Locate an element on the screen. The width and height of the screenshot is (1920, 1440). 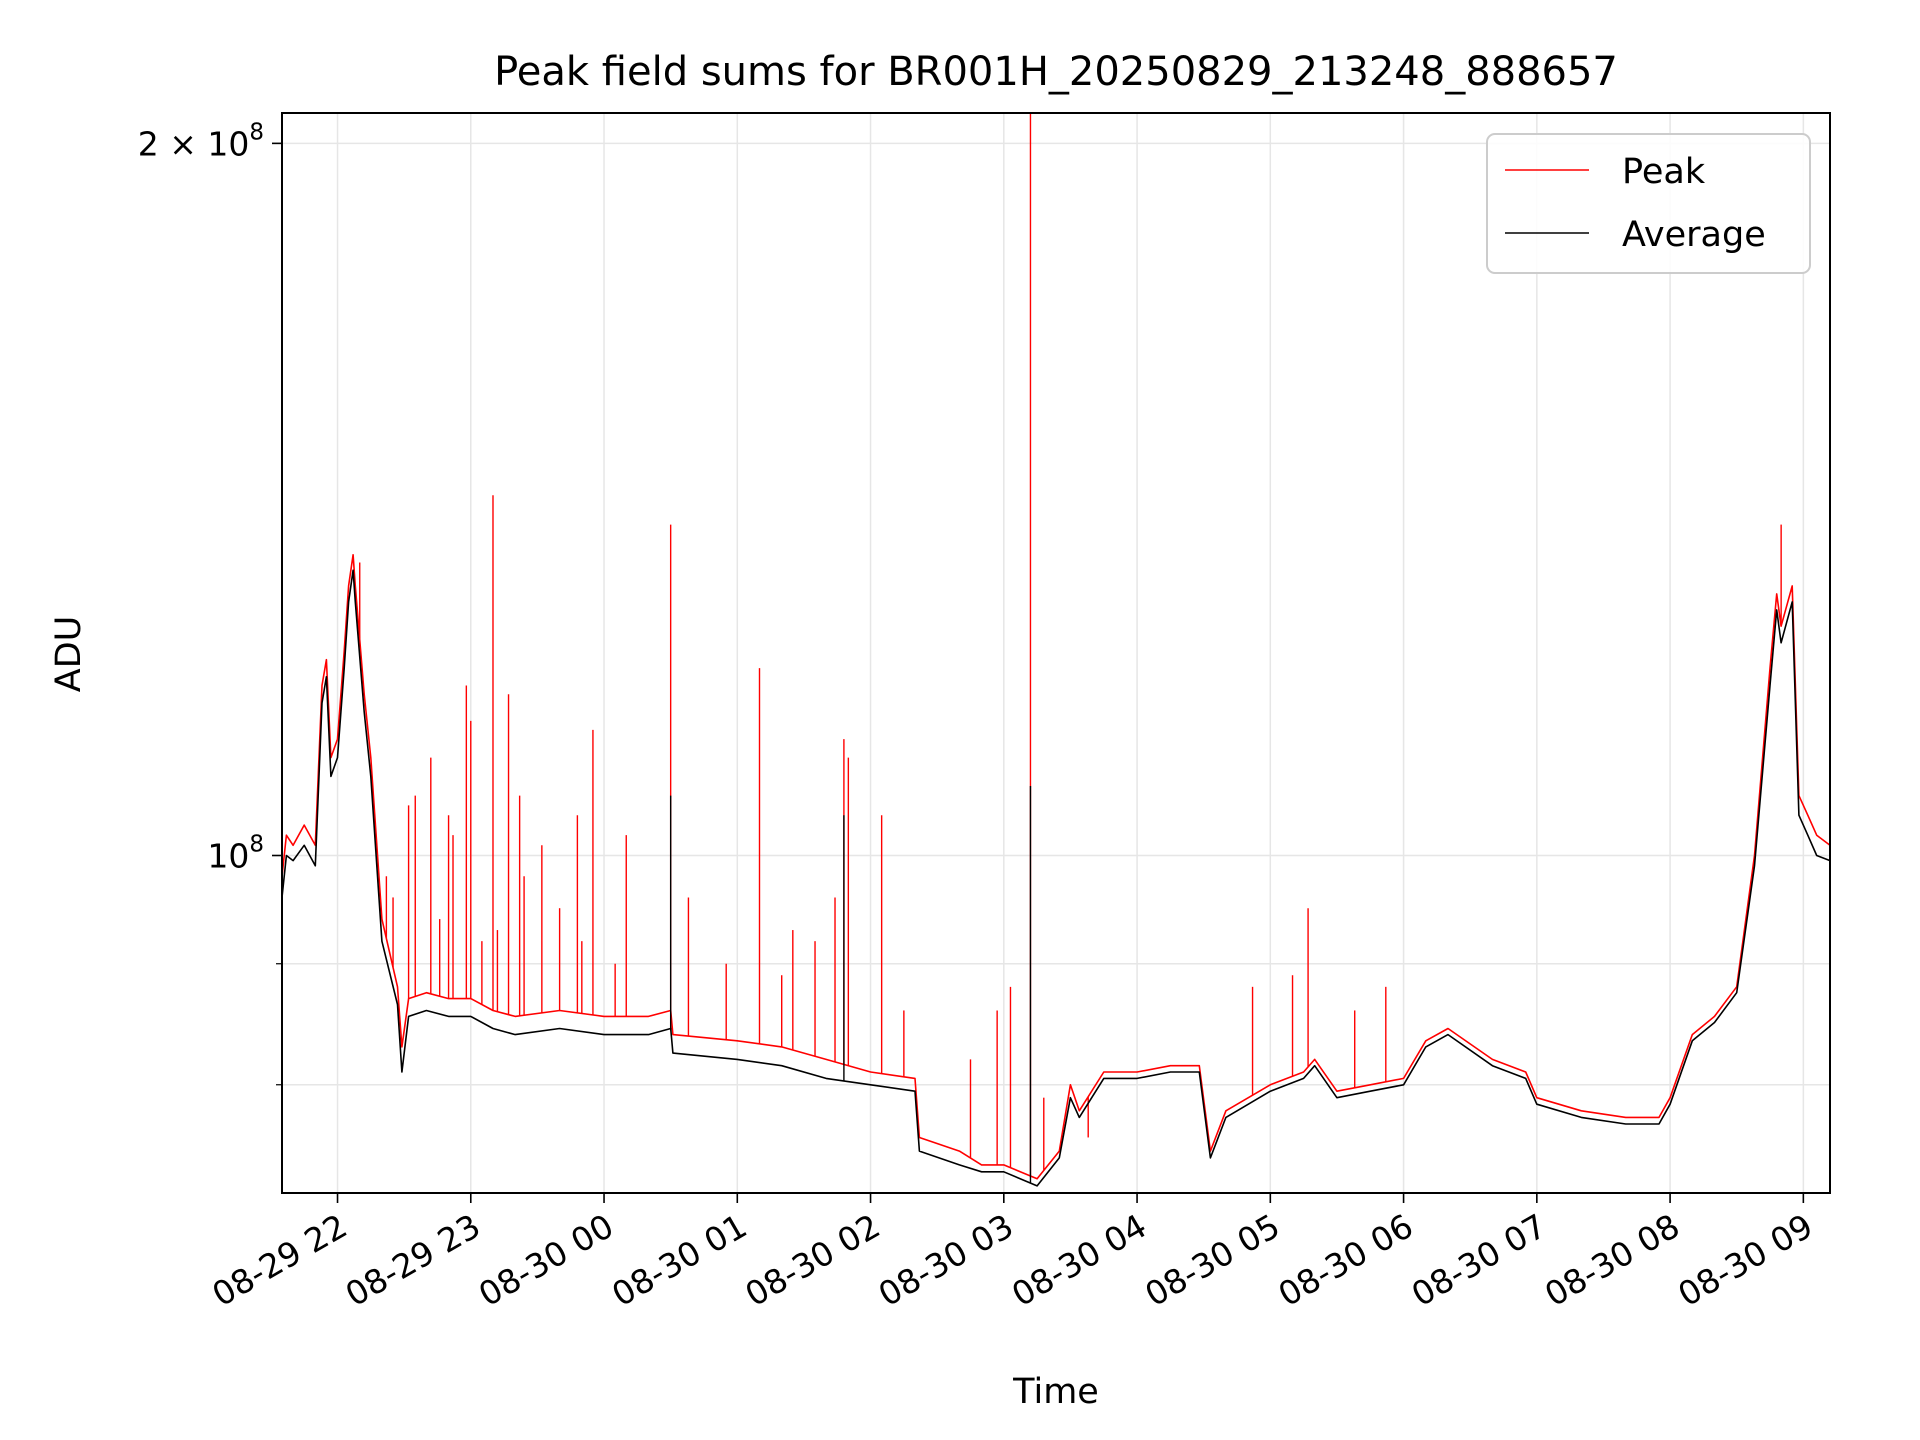
legend: Peak Average is located at coordinates (1648, 203).